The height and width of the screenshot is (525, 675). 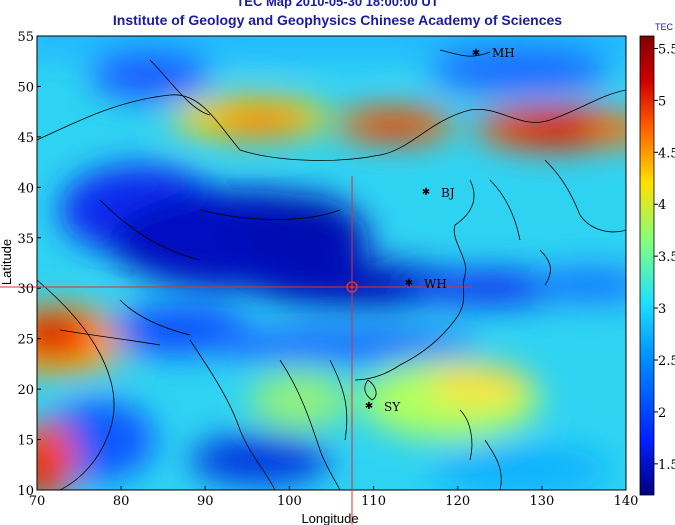 I want to click on y-axis-ticks: 10 15 20 25 30 35 40 45 50 55, so click(x=29, y=264).